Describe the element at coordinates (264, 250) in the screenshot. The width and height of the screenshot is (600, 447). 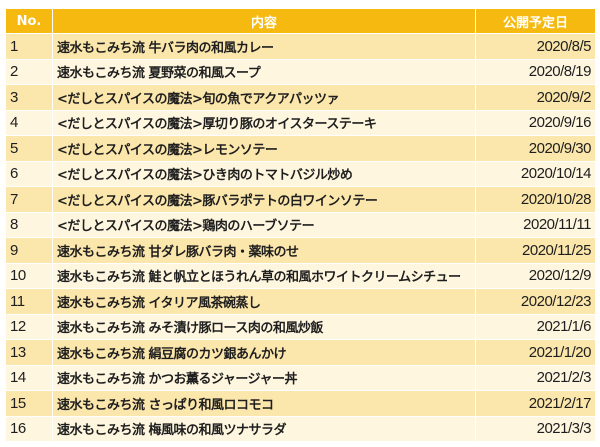
I see `row-content: 速水もこみち流 甘ダレ豚バラ肉・薬味のせ` at that location.